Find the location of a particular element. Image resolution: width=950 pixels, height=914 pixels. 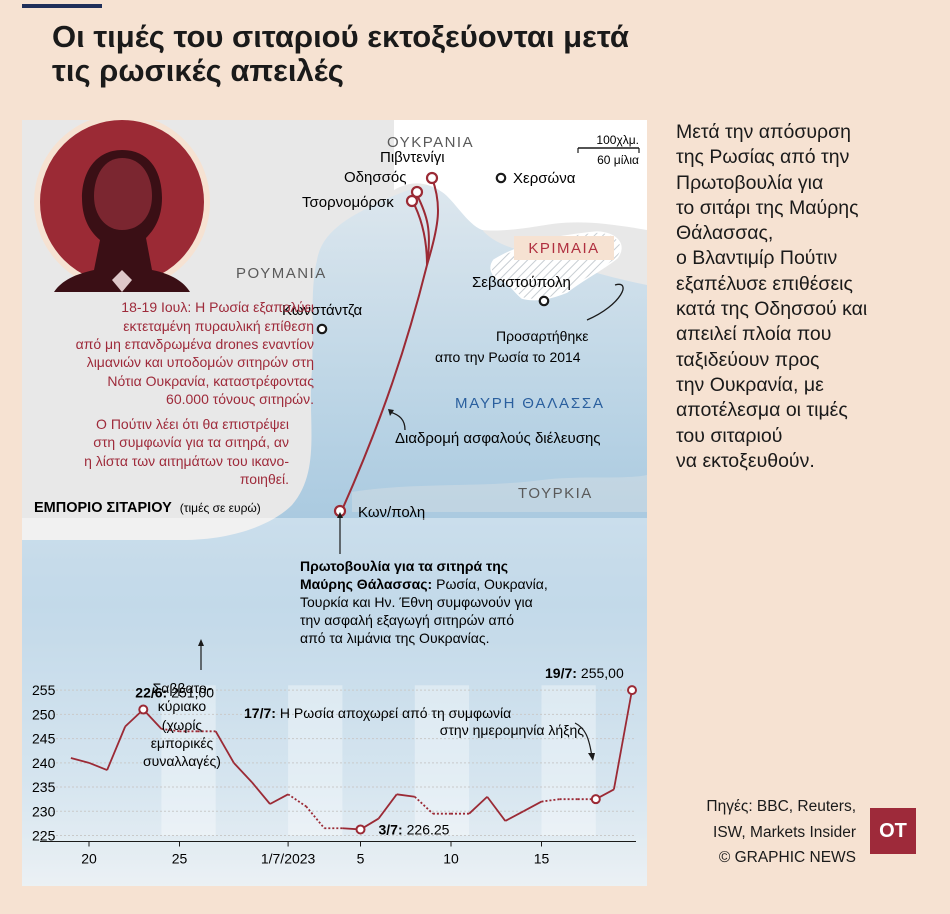

weekend-bands is located at coordinates (378, 760).